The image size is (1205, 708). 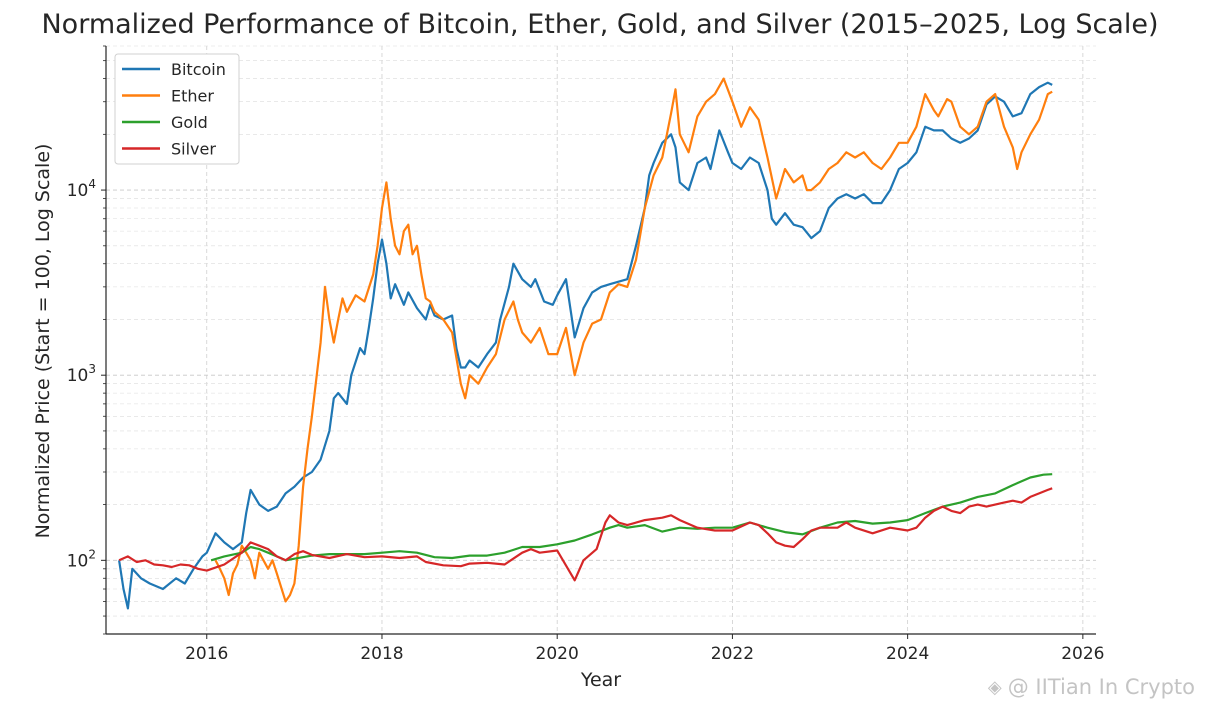 What do you see at coordinates (732, 654) in the screenshot?
I see `x-tick-label: 2022` at bounding box center [732, 654].